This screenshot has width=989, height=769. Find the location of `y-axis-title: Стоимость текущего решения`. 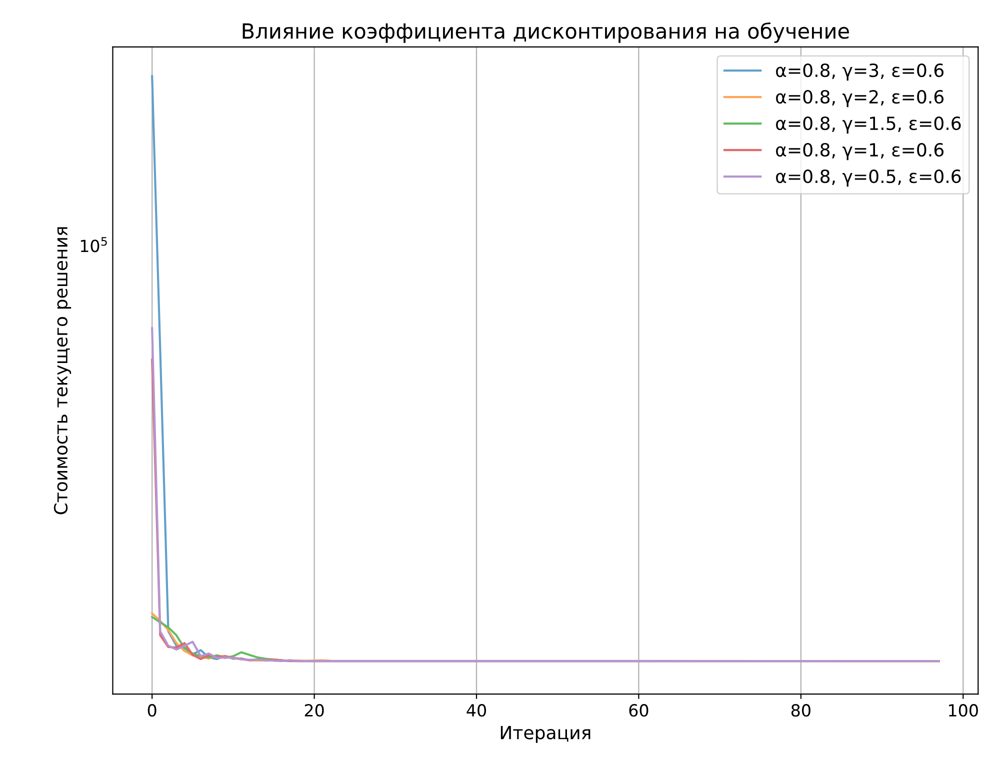

y-axis-title: Стоимость текущего решения is located at coordinates (63, 370).